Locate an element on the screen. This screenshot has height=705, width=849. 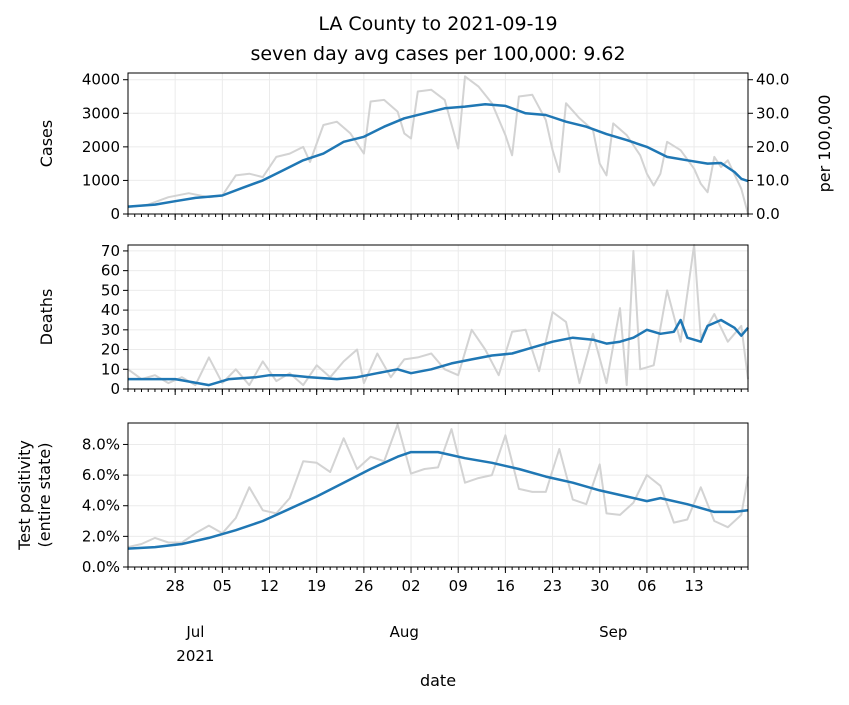
y-tick-label: 50 is located at coordinates (110, 290).